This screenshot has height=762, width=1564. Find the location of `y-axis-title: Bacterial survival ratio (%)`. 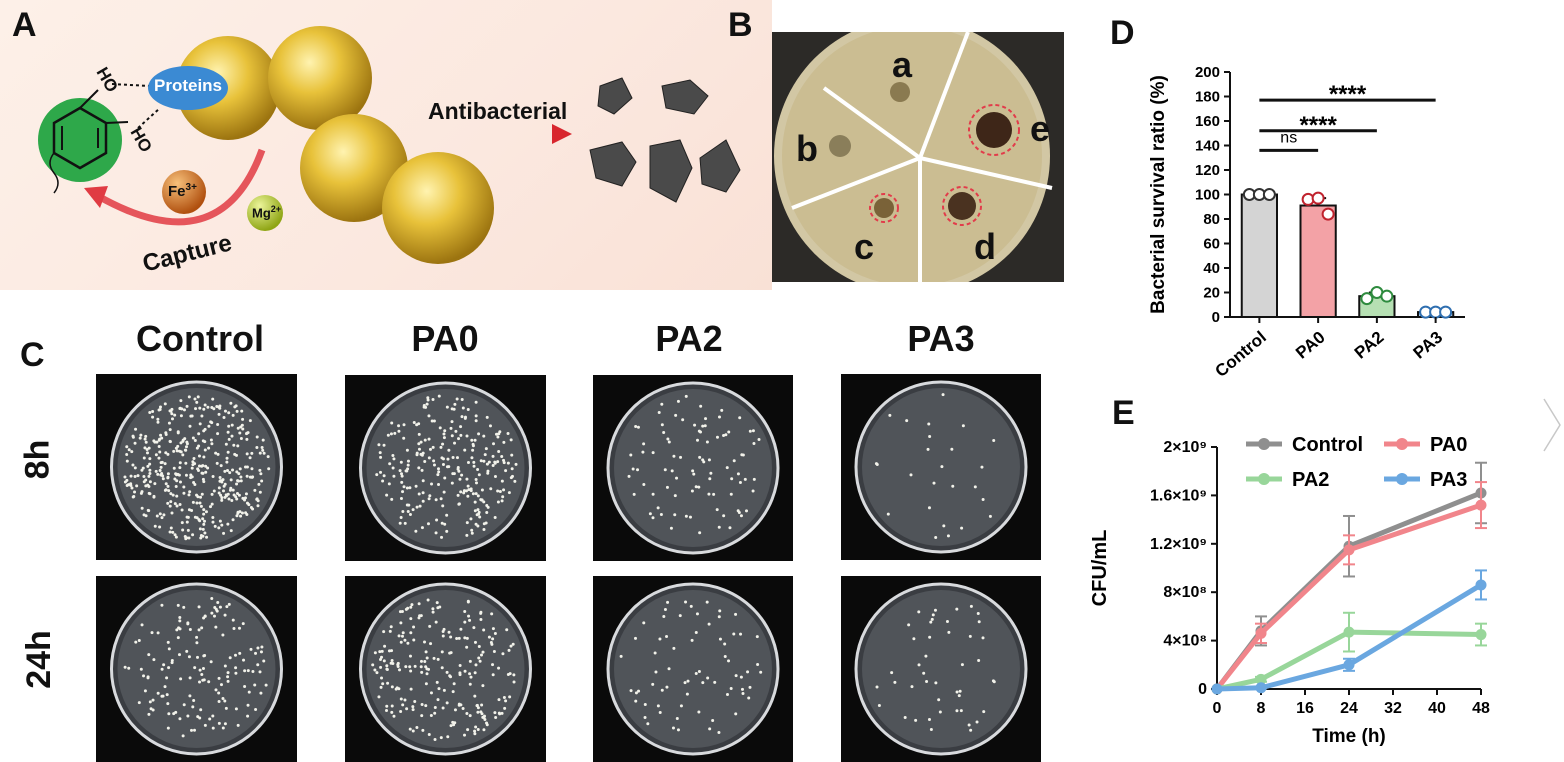

y-axis-title: Bacterial survival ratio (%) is located at coordinates (1158, 194).